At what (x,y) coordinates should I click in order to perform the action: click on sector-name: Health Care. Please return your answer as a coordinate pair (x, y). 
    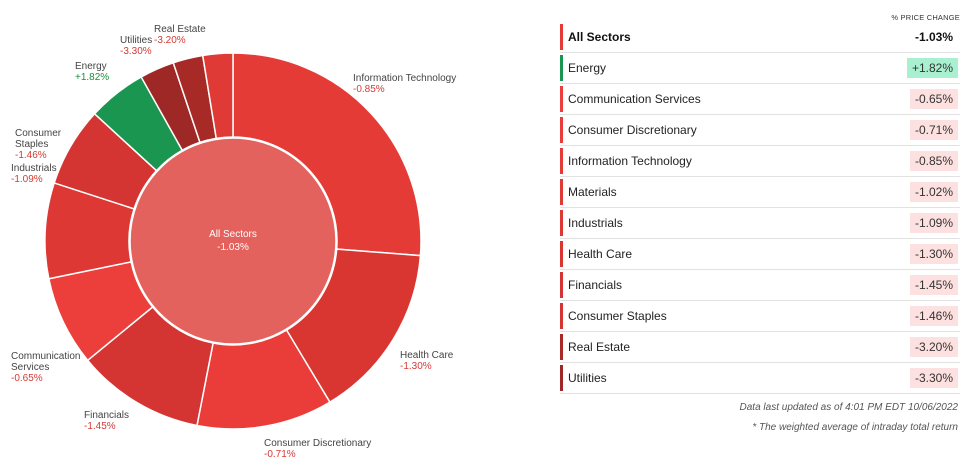
    Looking at the image, I should click on (600, 254).